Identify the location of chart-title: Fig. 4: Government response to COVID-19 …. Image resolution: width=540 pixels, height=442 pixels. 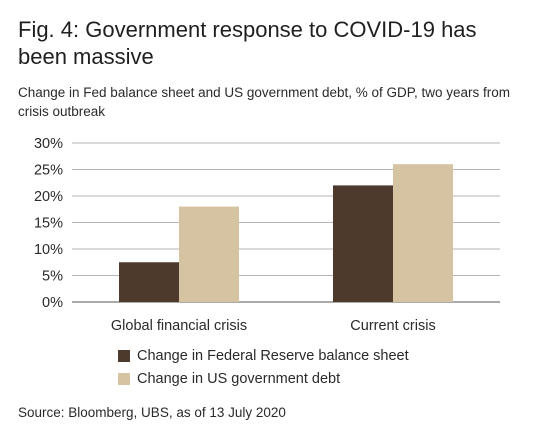
(247, 43).